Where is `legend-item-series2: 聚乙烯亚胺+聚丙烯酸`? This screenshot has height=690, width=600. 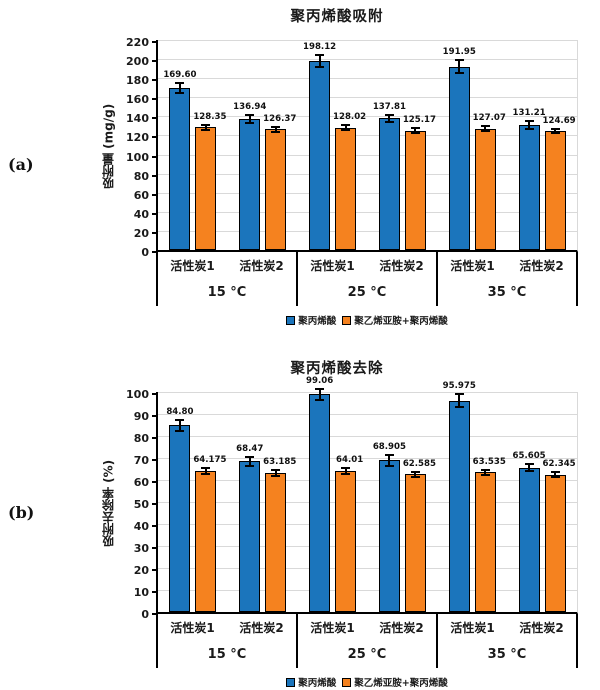
legend-item-series2: 聚乙烯亚胺+聚丙烯酸 is located at coordinates (395, 320).